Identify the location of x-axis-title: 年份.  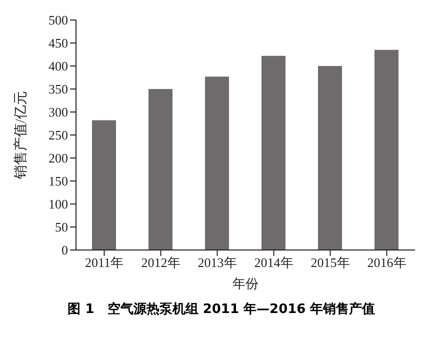
(245, 283).